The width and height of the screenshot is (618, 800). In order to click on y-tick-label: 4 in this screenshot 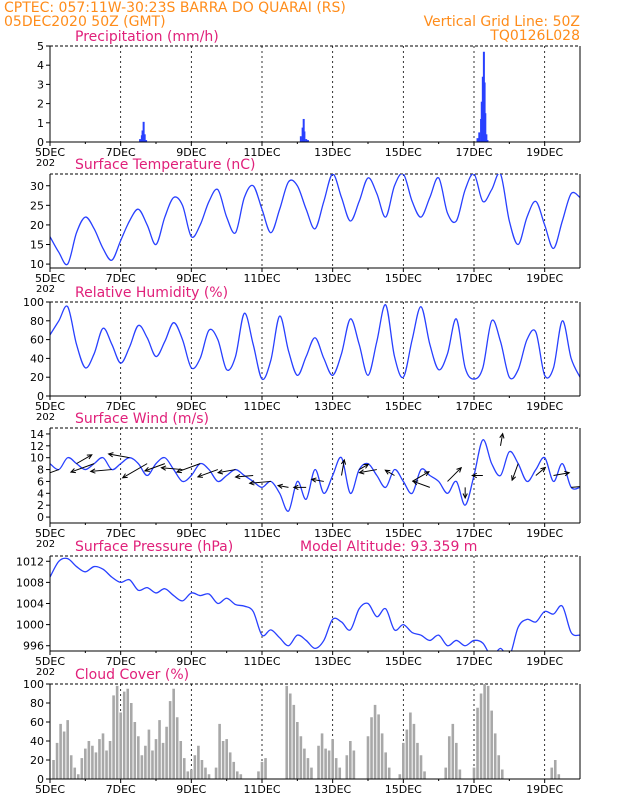, I will do `click(40, 65)`.